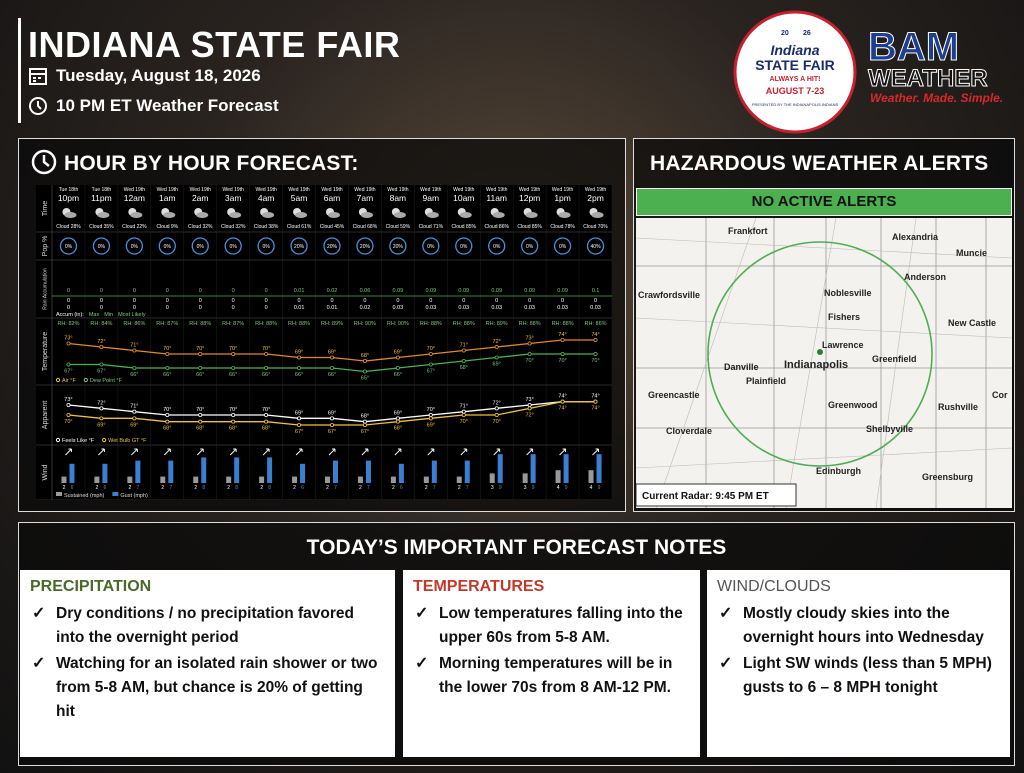 The image size is (1024, 773). I want to click on wind-value: 4, so click(591, 488).